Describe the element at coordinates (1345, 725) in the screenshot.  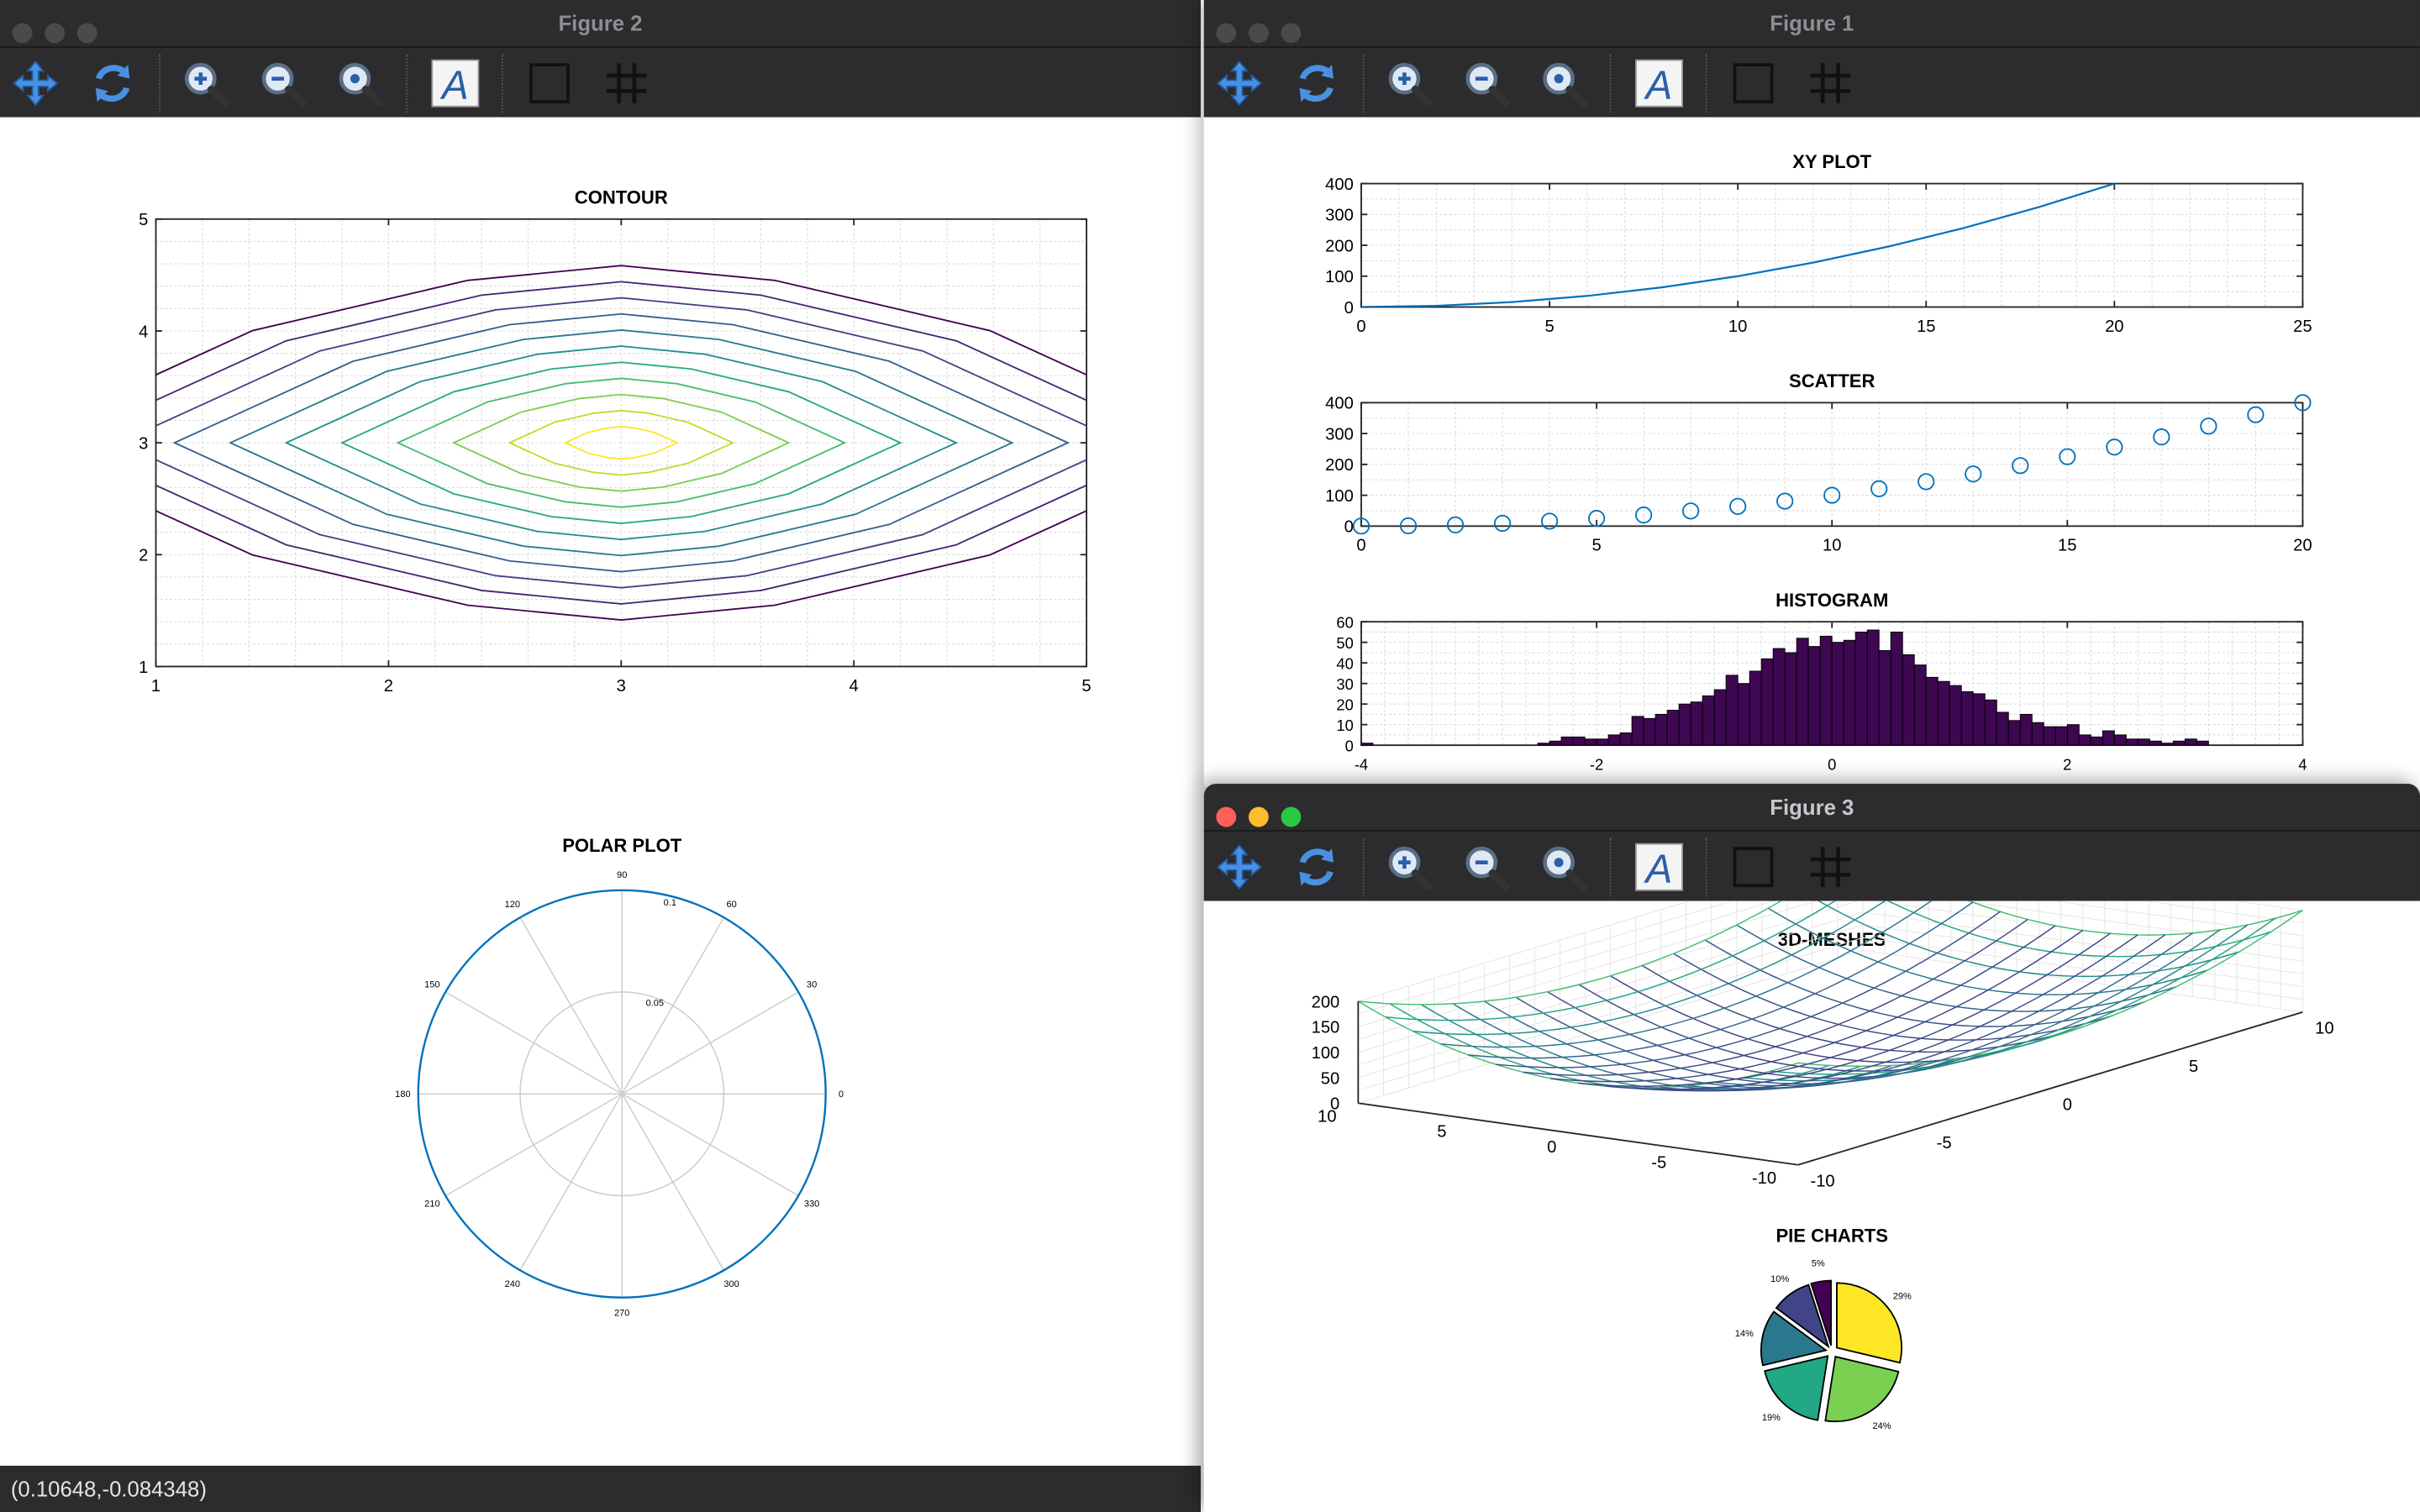
I see `y-tick-label: 10` at that location.